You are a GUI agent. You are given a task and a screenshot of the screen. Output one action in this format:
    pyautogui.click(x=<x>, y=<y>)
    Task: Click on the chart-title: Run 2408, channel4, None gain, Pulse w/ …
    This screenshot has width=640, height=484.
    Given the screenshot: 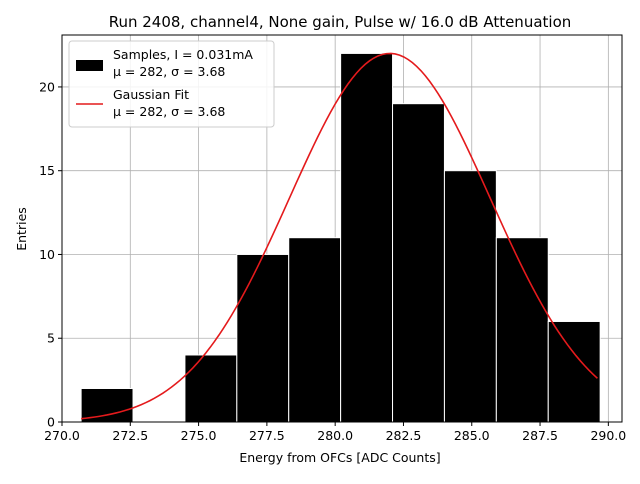 What is the action you would take?
    pyautogui.click(x=340, y=22)
    